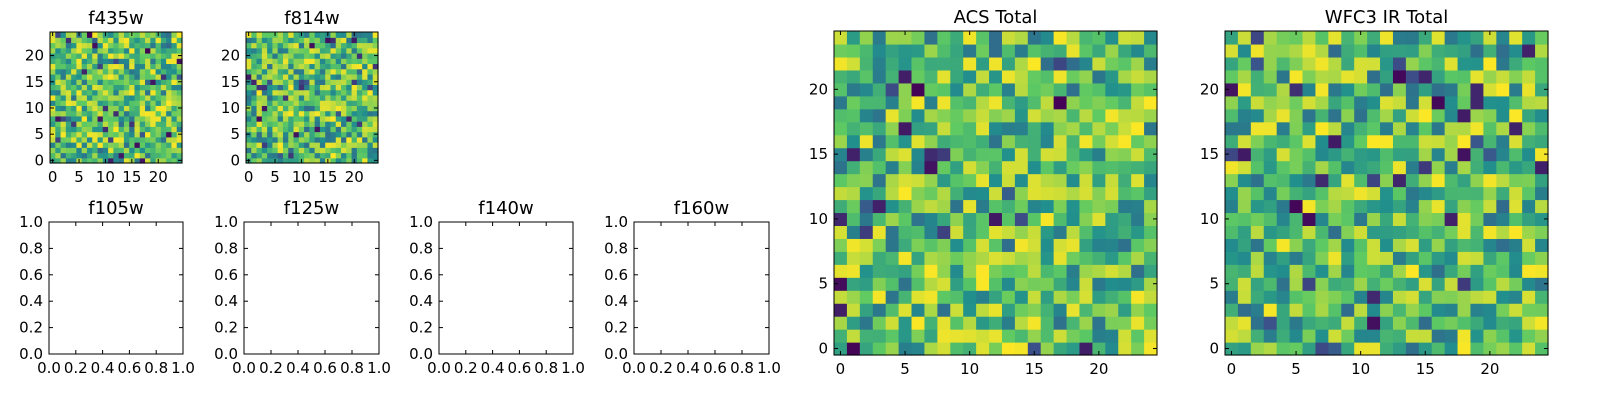 The image size is (1600, 400). Describe the element at coordinates (352, 368) in the screenshot. I see `x-tick-label: 0.8` at that location.